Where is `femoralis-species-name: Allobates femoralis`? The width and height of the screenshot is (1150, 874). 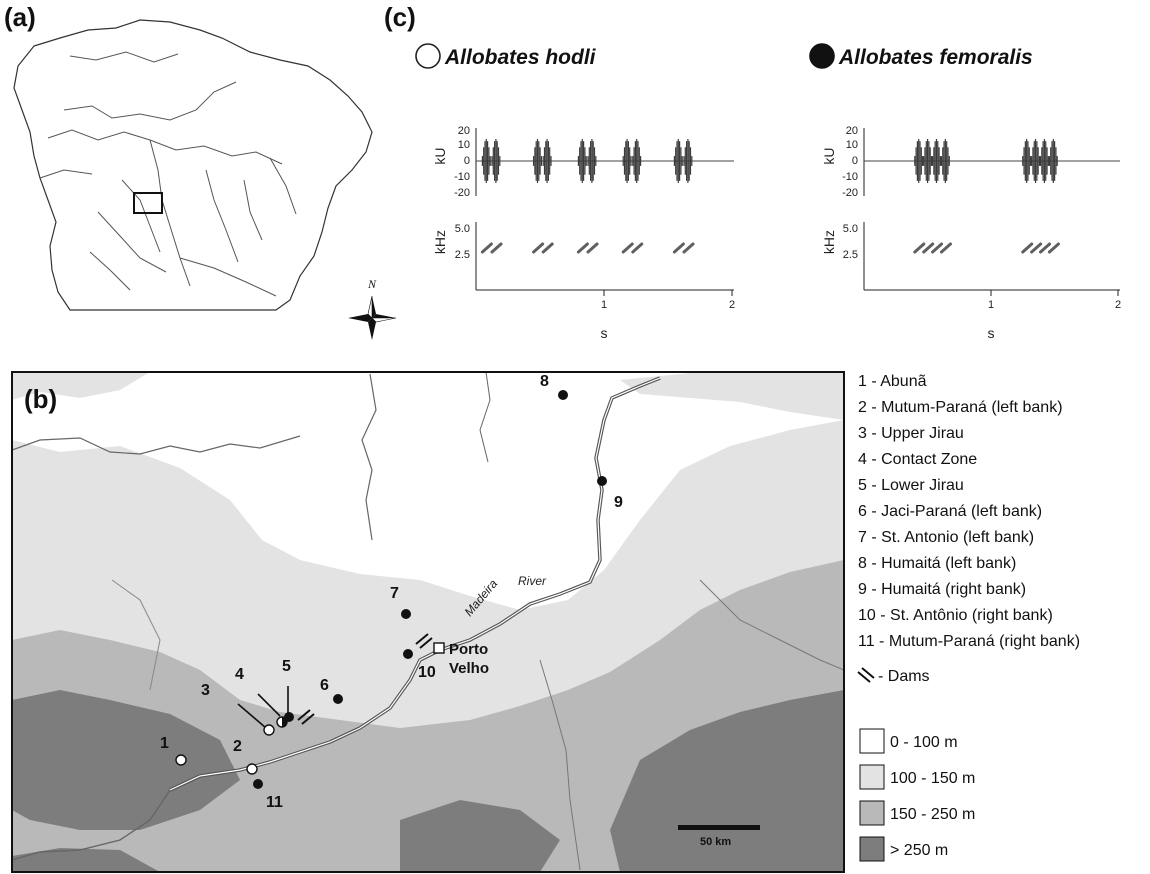 femoralis-species-name: Allobates femoralis is located at coordinates (935, 57).